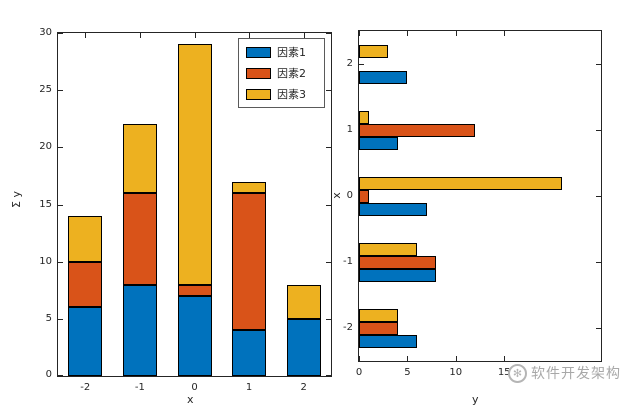 This screenshot has height=420, width=632. What do you see at coordinates (349, 129) in the screenshot?
I see `y-tick-label: 1` at bounding box center [349, 129].